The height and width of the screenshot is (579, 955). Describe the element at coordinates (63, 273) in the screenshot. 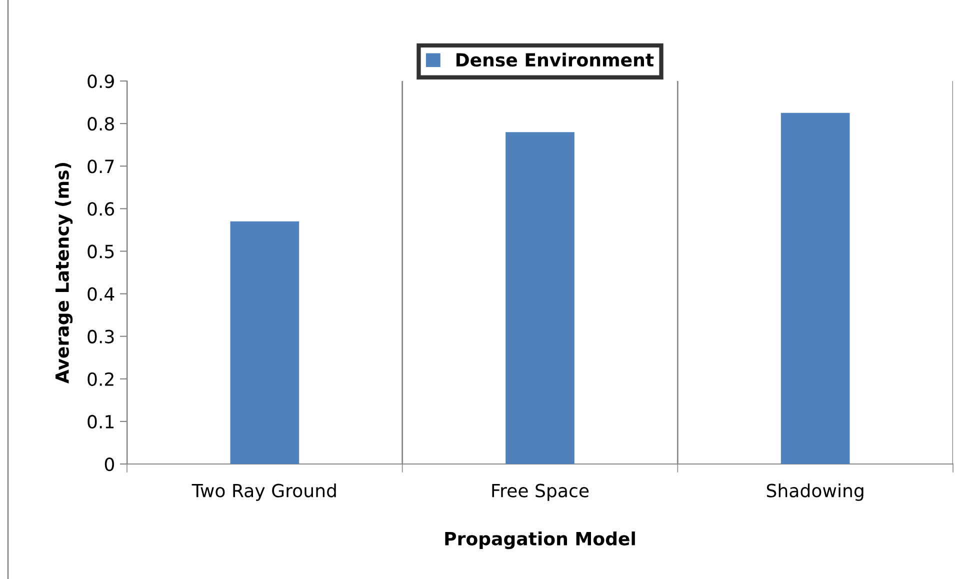

I see `y-axis-title: Average Latency (ms)` at that location.